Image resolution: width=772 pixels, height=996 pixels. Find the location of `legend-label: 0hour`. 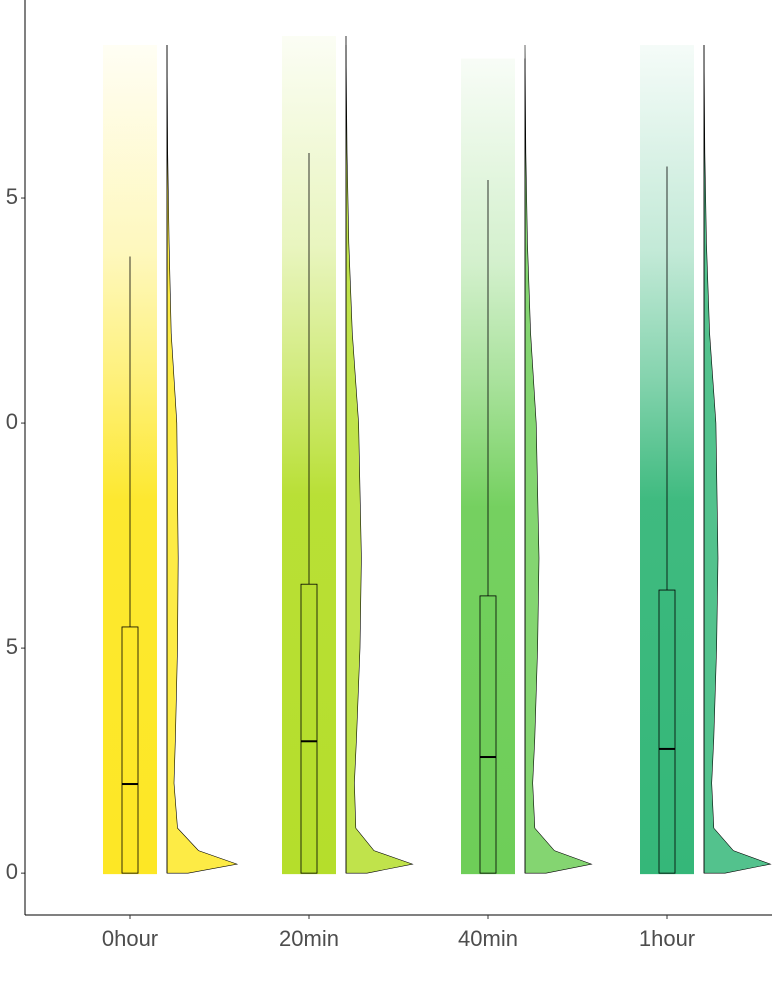

legend-label: 0hour is located at coordinates (130, 938).